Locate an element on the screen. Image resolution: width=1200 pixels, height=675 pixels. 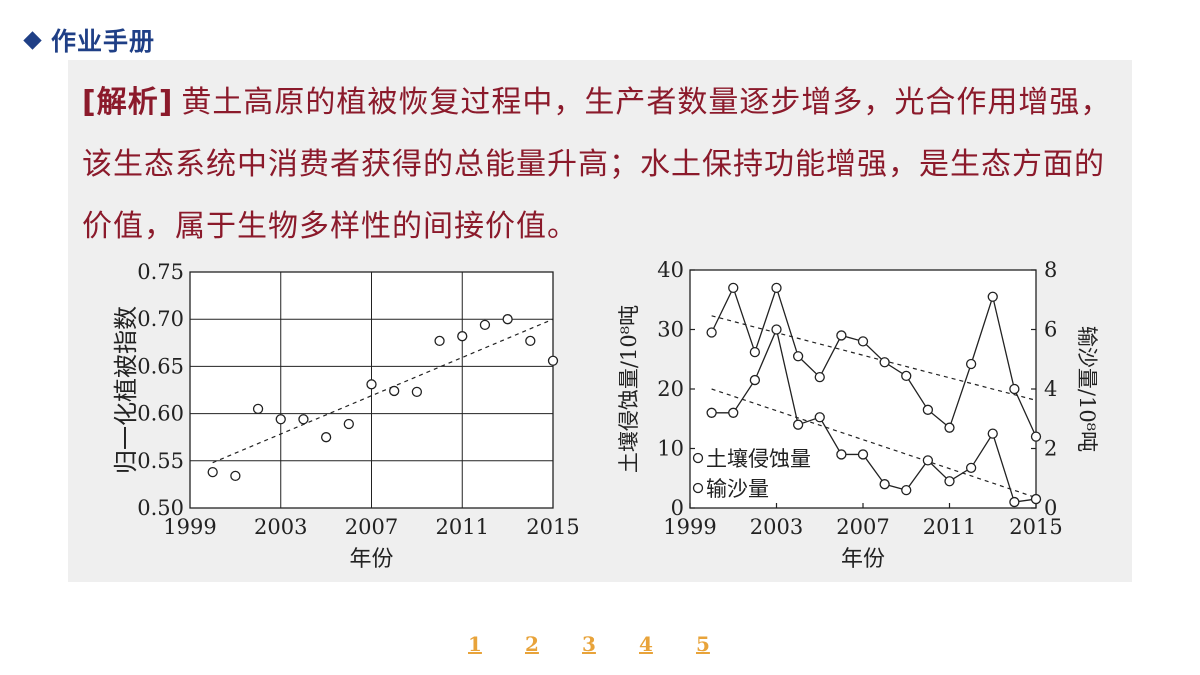
y-tick-label: 30 is located at coordinates (670, 330).